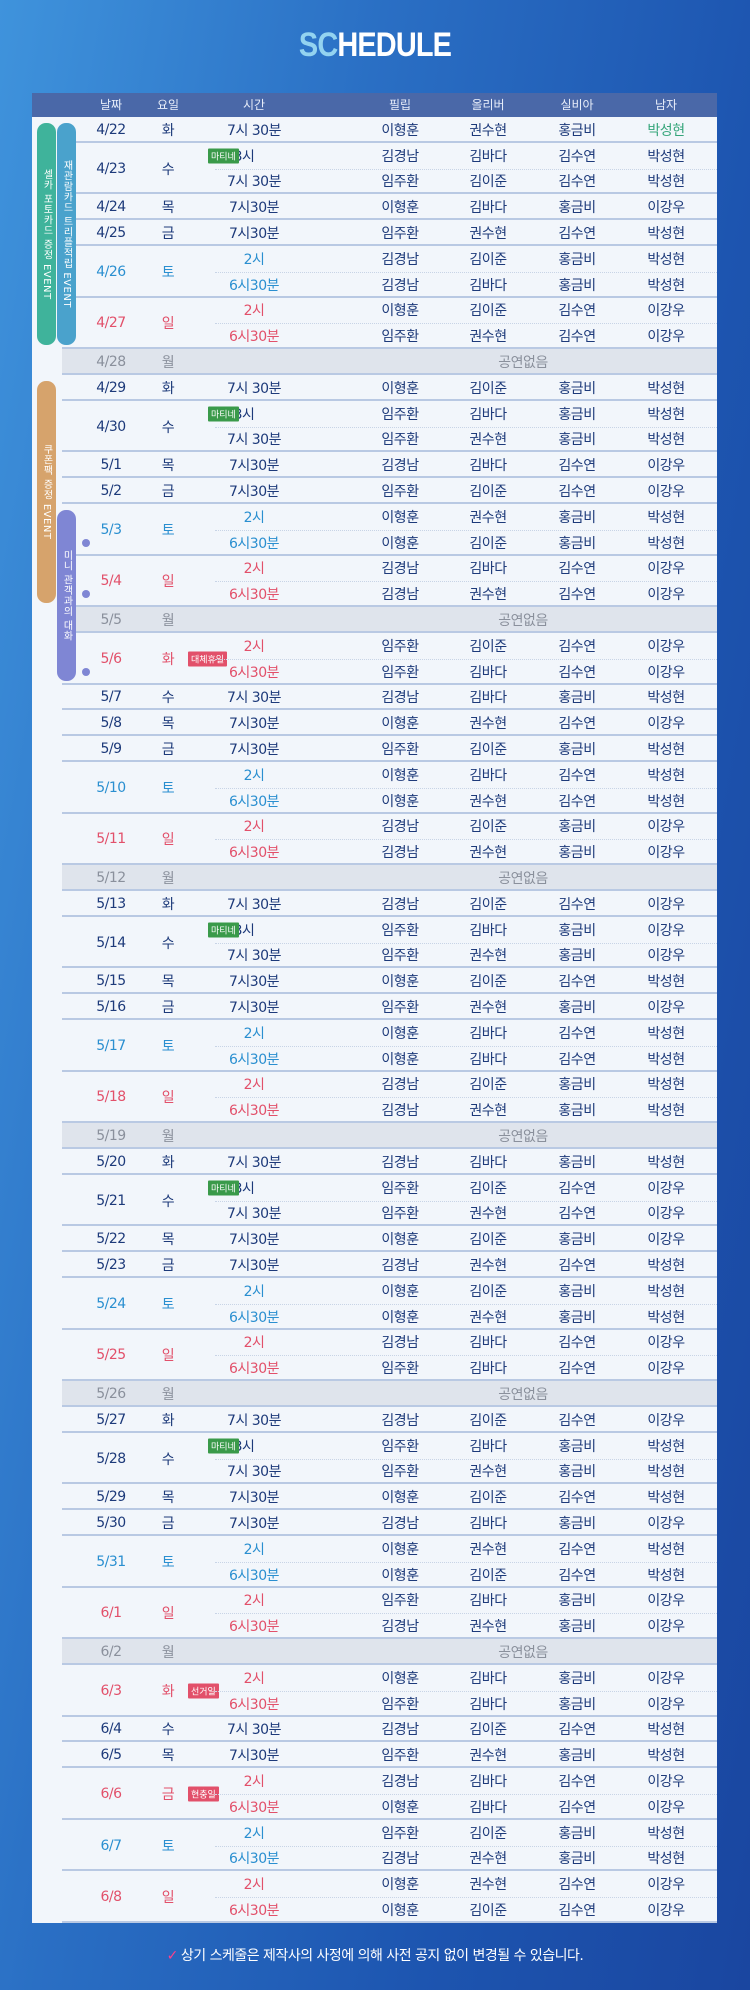 The image size is (750, 1990). What do you see at coordinates (389, 1162) in the screenshot?
I see `table-row: 5/20 화 7시 30분 김경남 김바다 홍금비 박성현` at bounding box center [389, 1162].